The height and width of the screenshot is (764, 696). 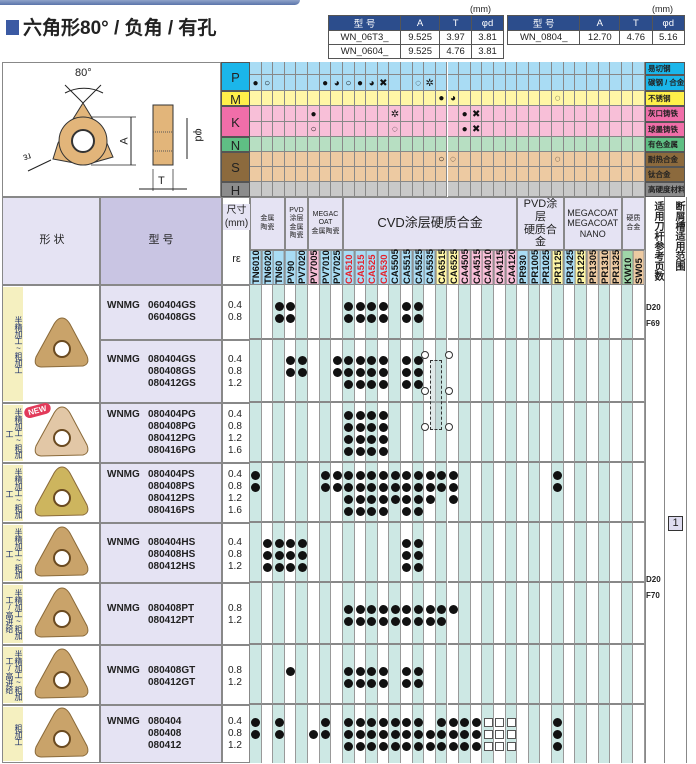 What do you see at coordinates (314, 267) in the screenshot?
I see `grade-column-header: PV7005` at bounding box center [314, 267].